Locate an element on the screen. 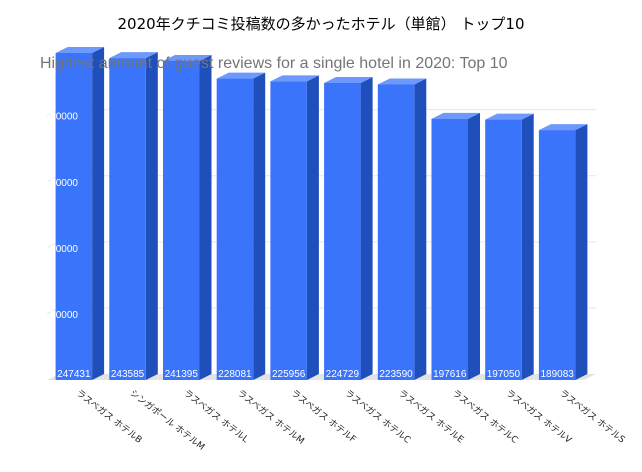 Image resolution: width=642 pixels, height=472 pixels. value-label: 225956 is located at coordinates (289, 374).